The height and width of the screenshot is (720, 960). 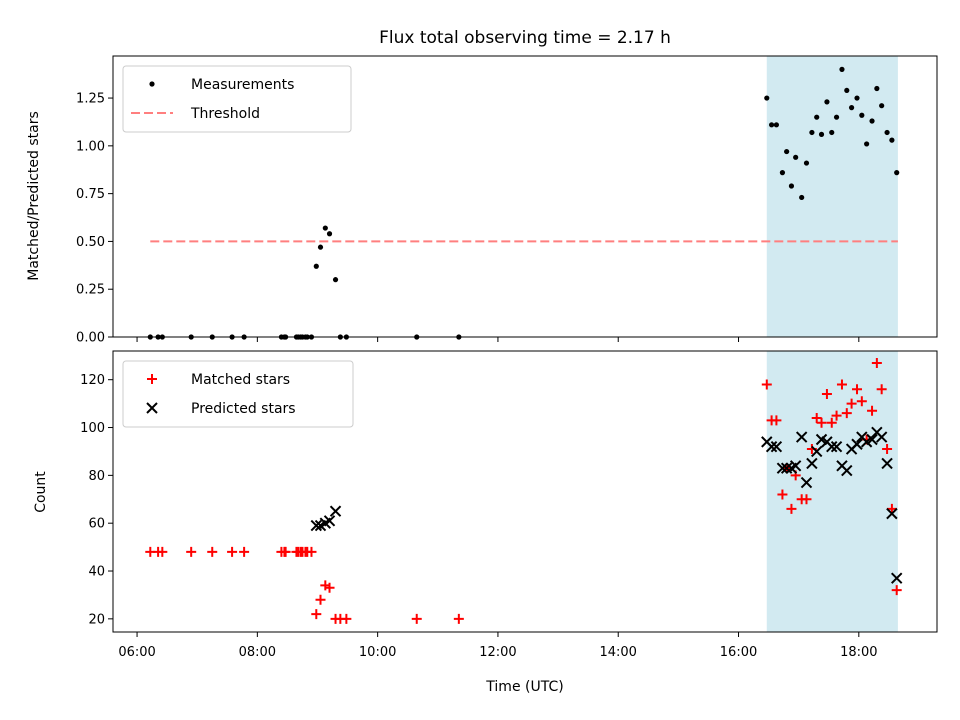 I want to click on bottom-y-axis-label: Count, so click(x=41, y=492).